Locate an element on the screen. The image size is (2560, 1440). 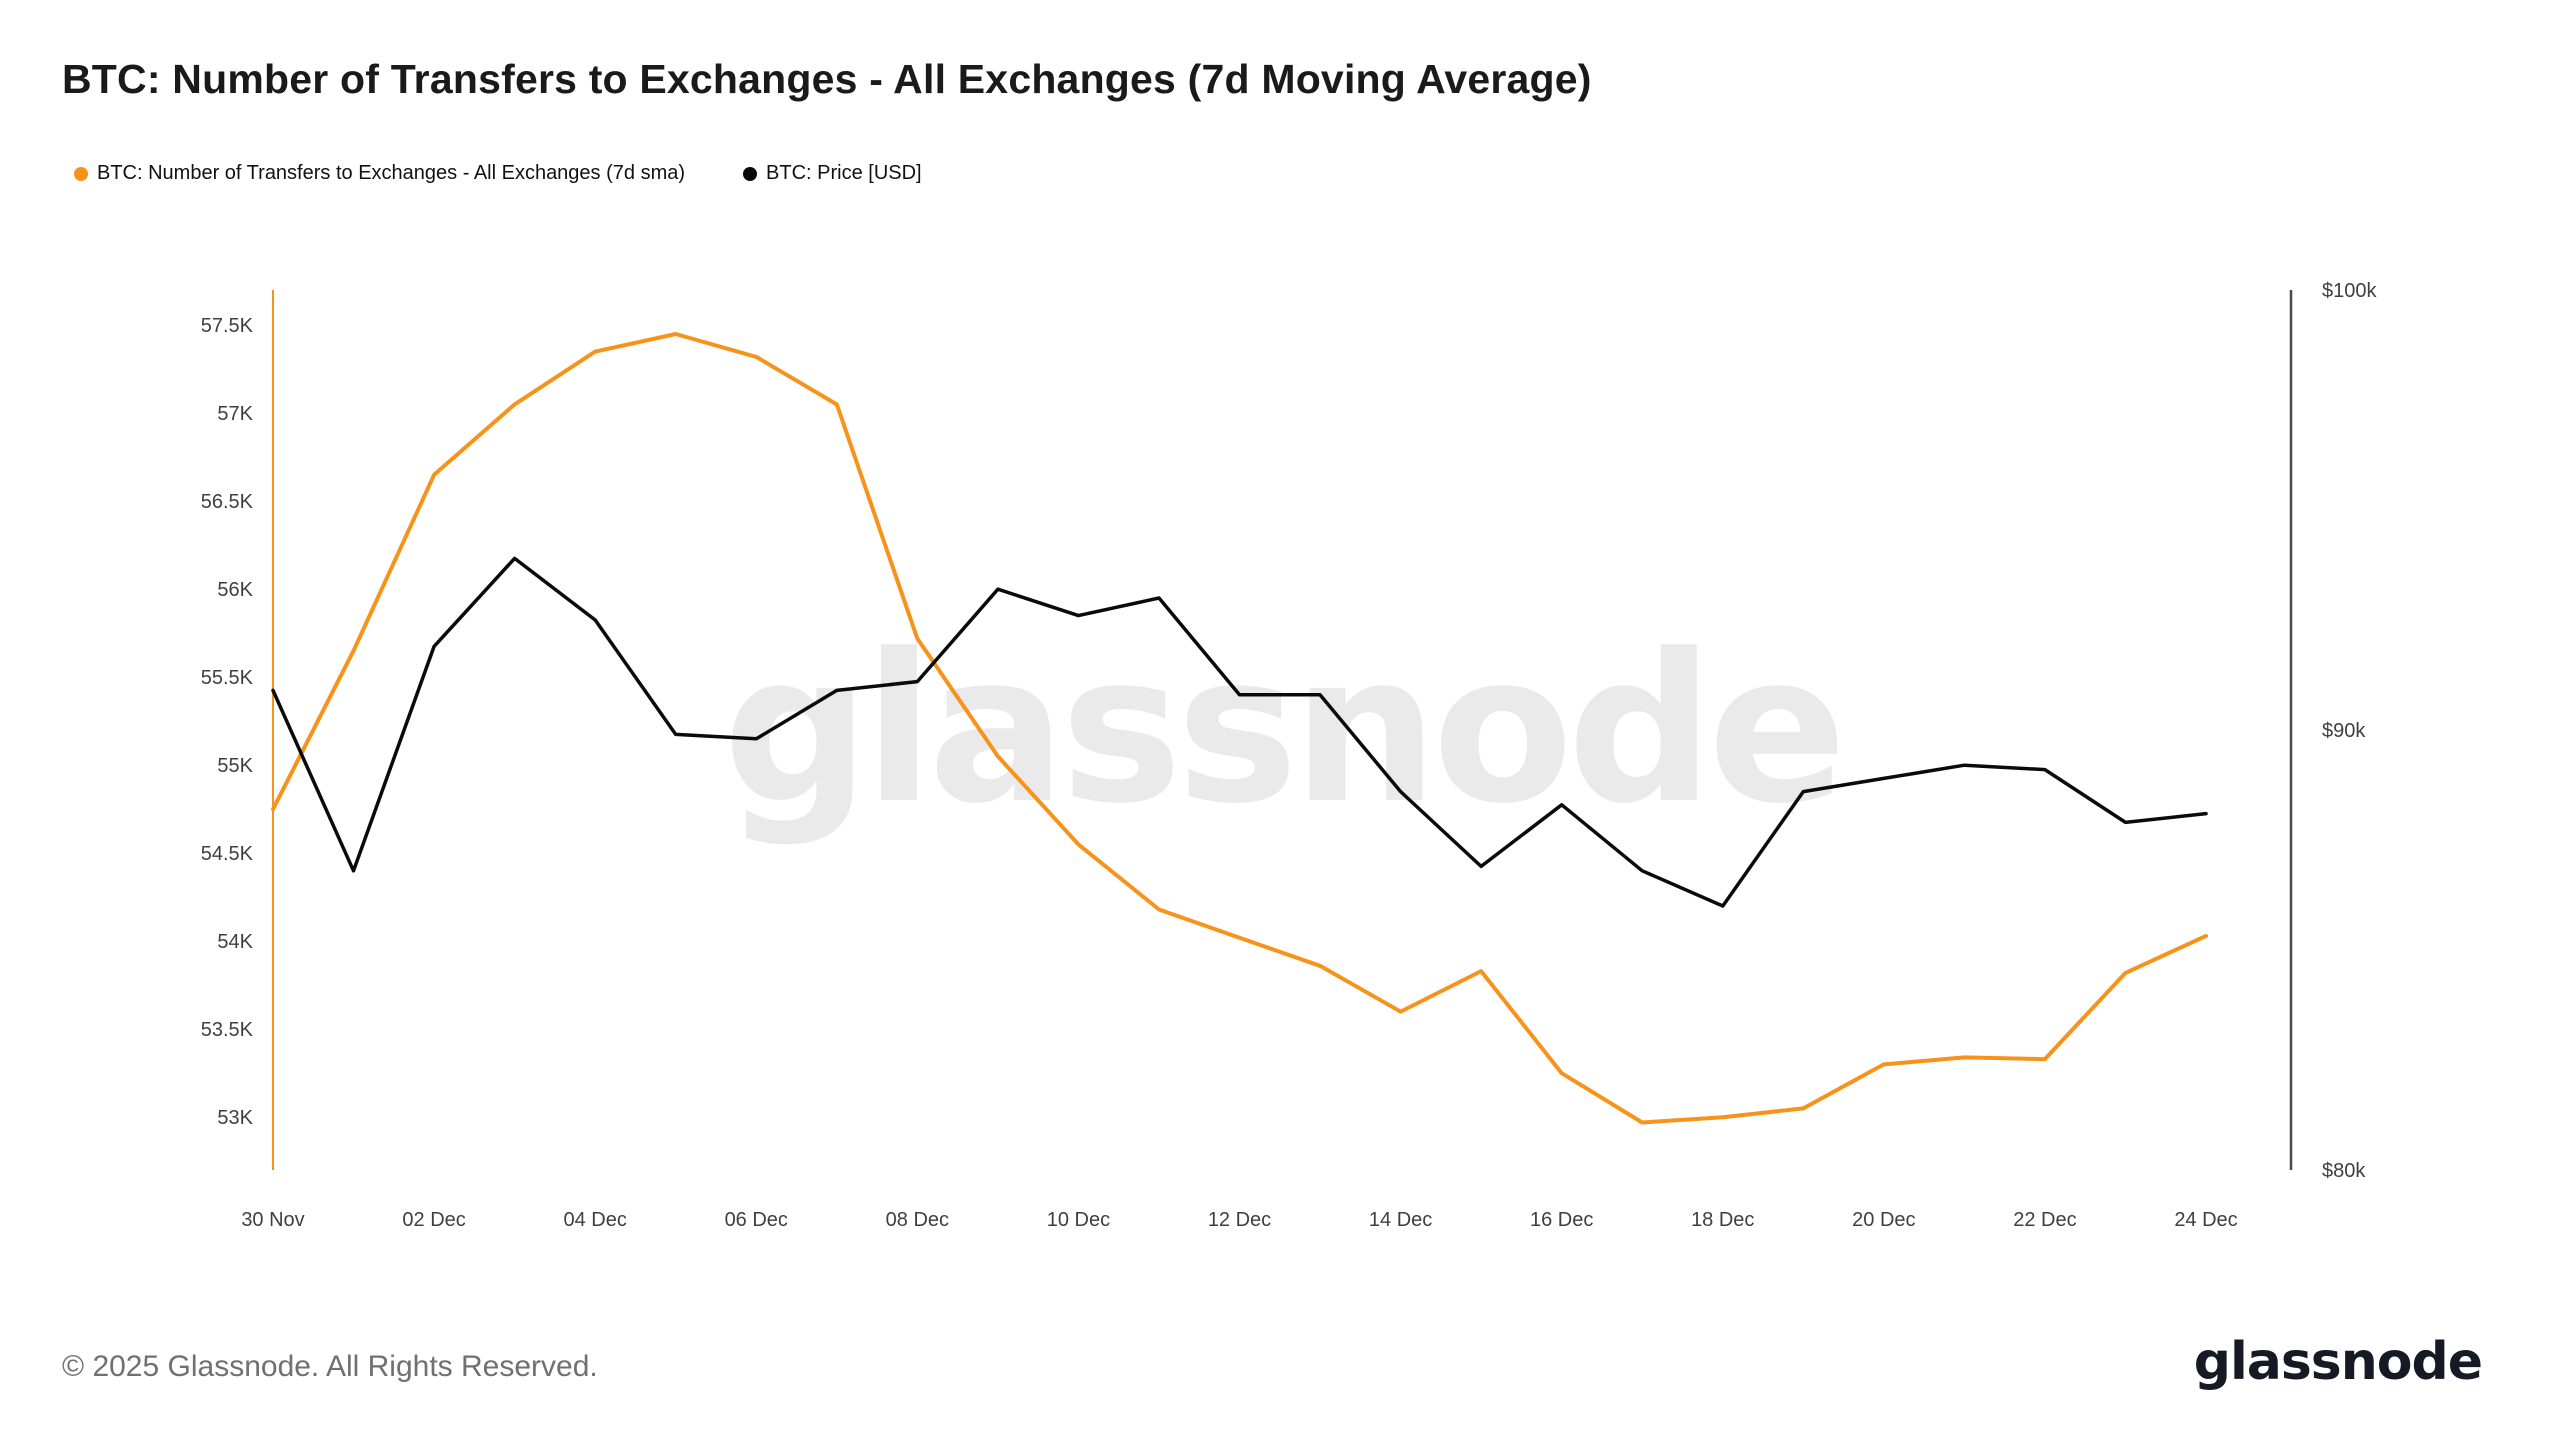
left-axis-tick-label: 57.5K is located at coordinates (227, 326).